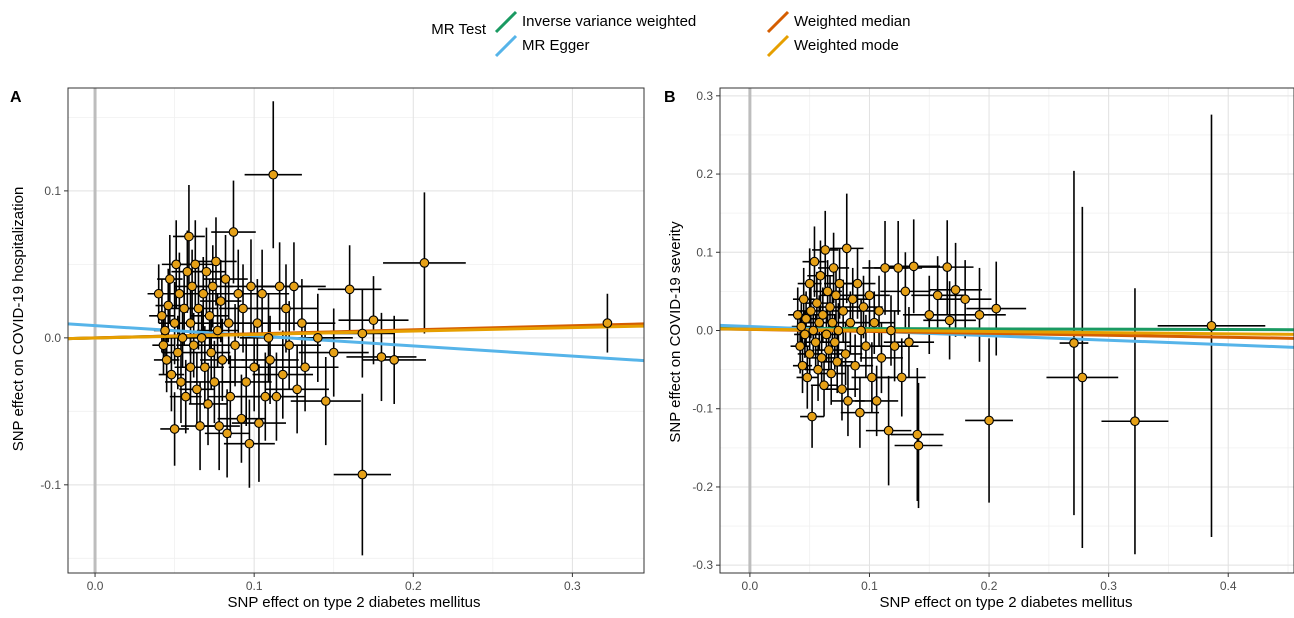 The image size is (1294, 618). Describe the element at coordinates (95, 586) in the screenshot. I see `panel-a-x-tick-label: 0.0` at that location.